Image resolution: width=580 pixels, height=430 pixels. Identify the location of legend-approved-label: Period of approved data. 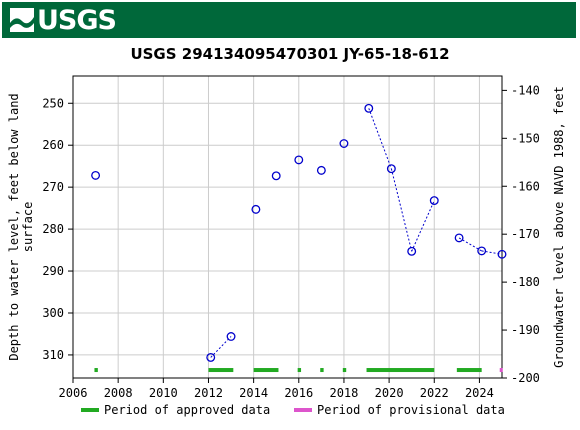
(187, 410).